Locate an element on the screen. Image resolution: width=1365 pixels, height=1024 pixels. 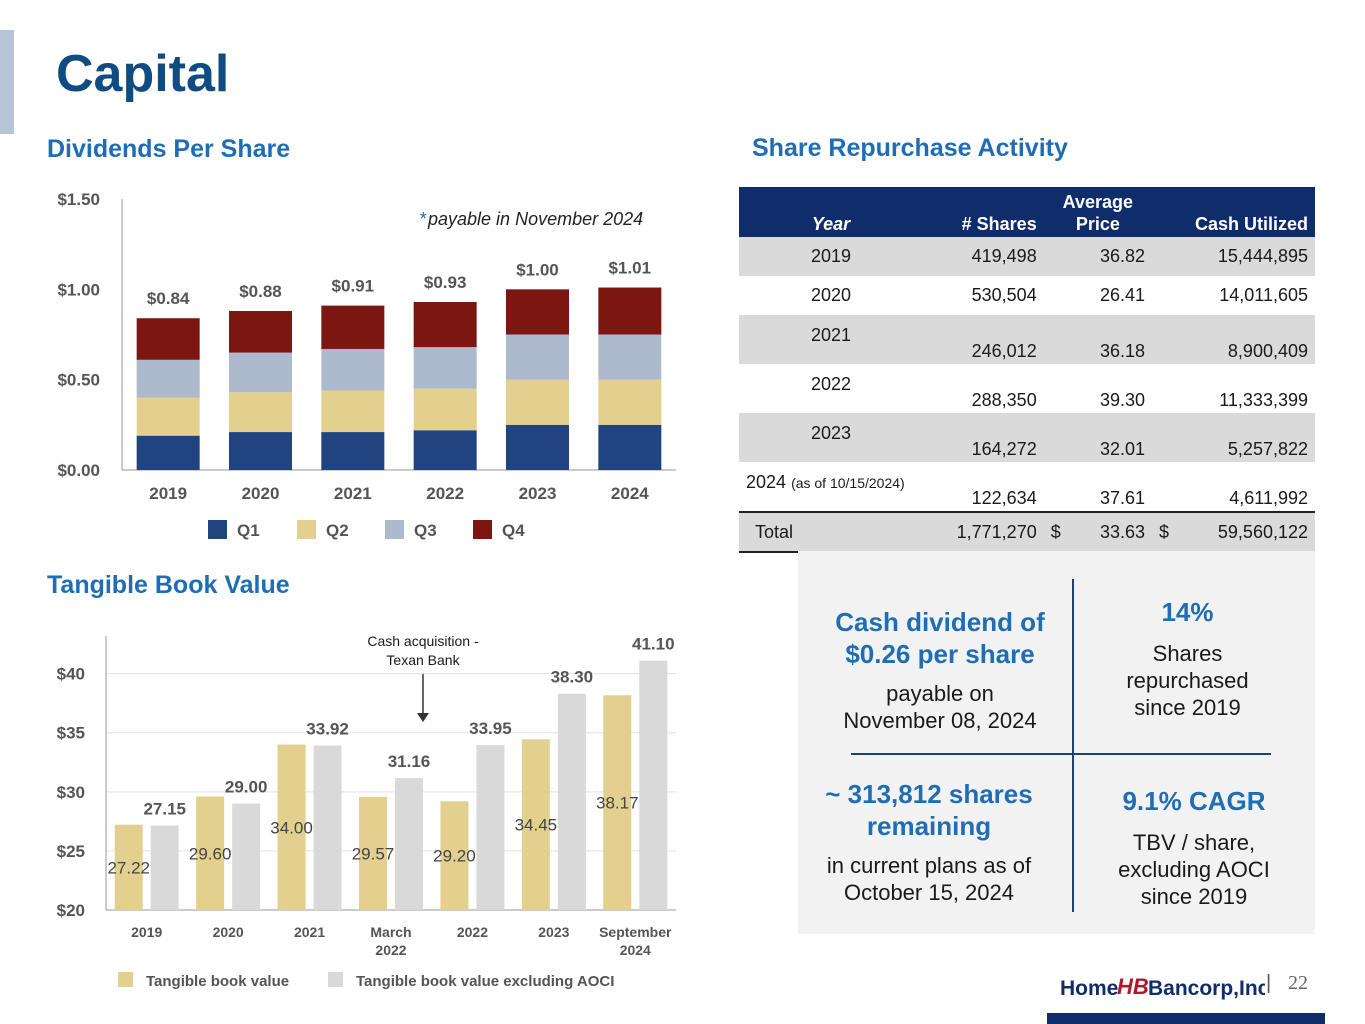
data-label-tbv: 27.22 is located at coordinates (128, 867).